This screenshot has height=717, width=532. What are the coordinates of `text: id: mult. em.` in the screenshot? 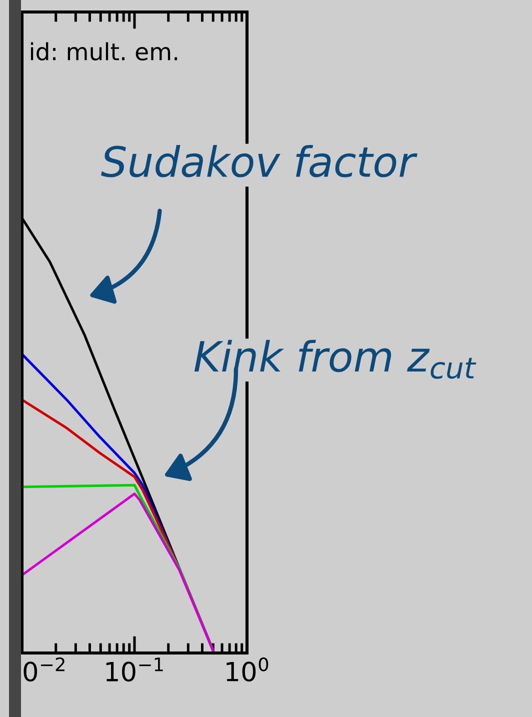 It's located at (104, 51).